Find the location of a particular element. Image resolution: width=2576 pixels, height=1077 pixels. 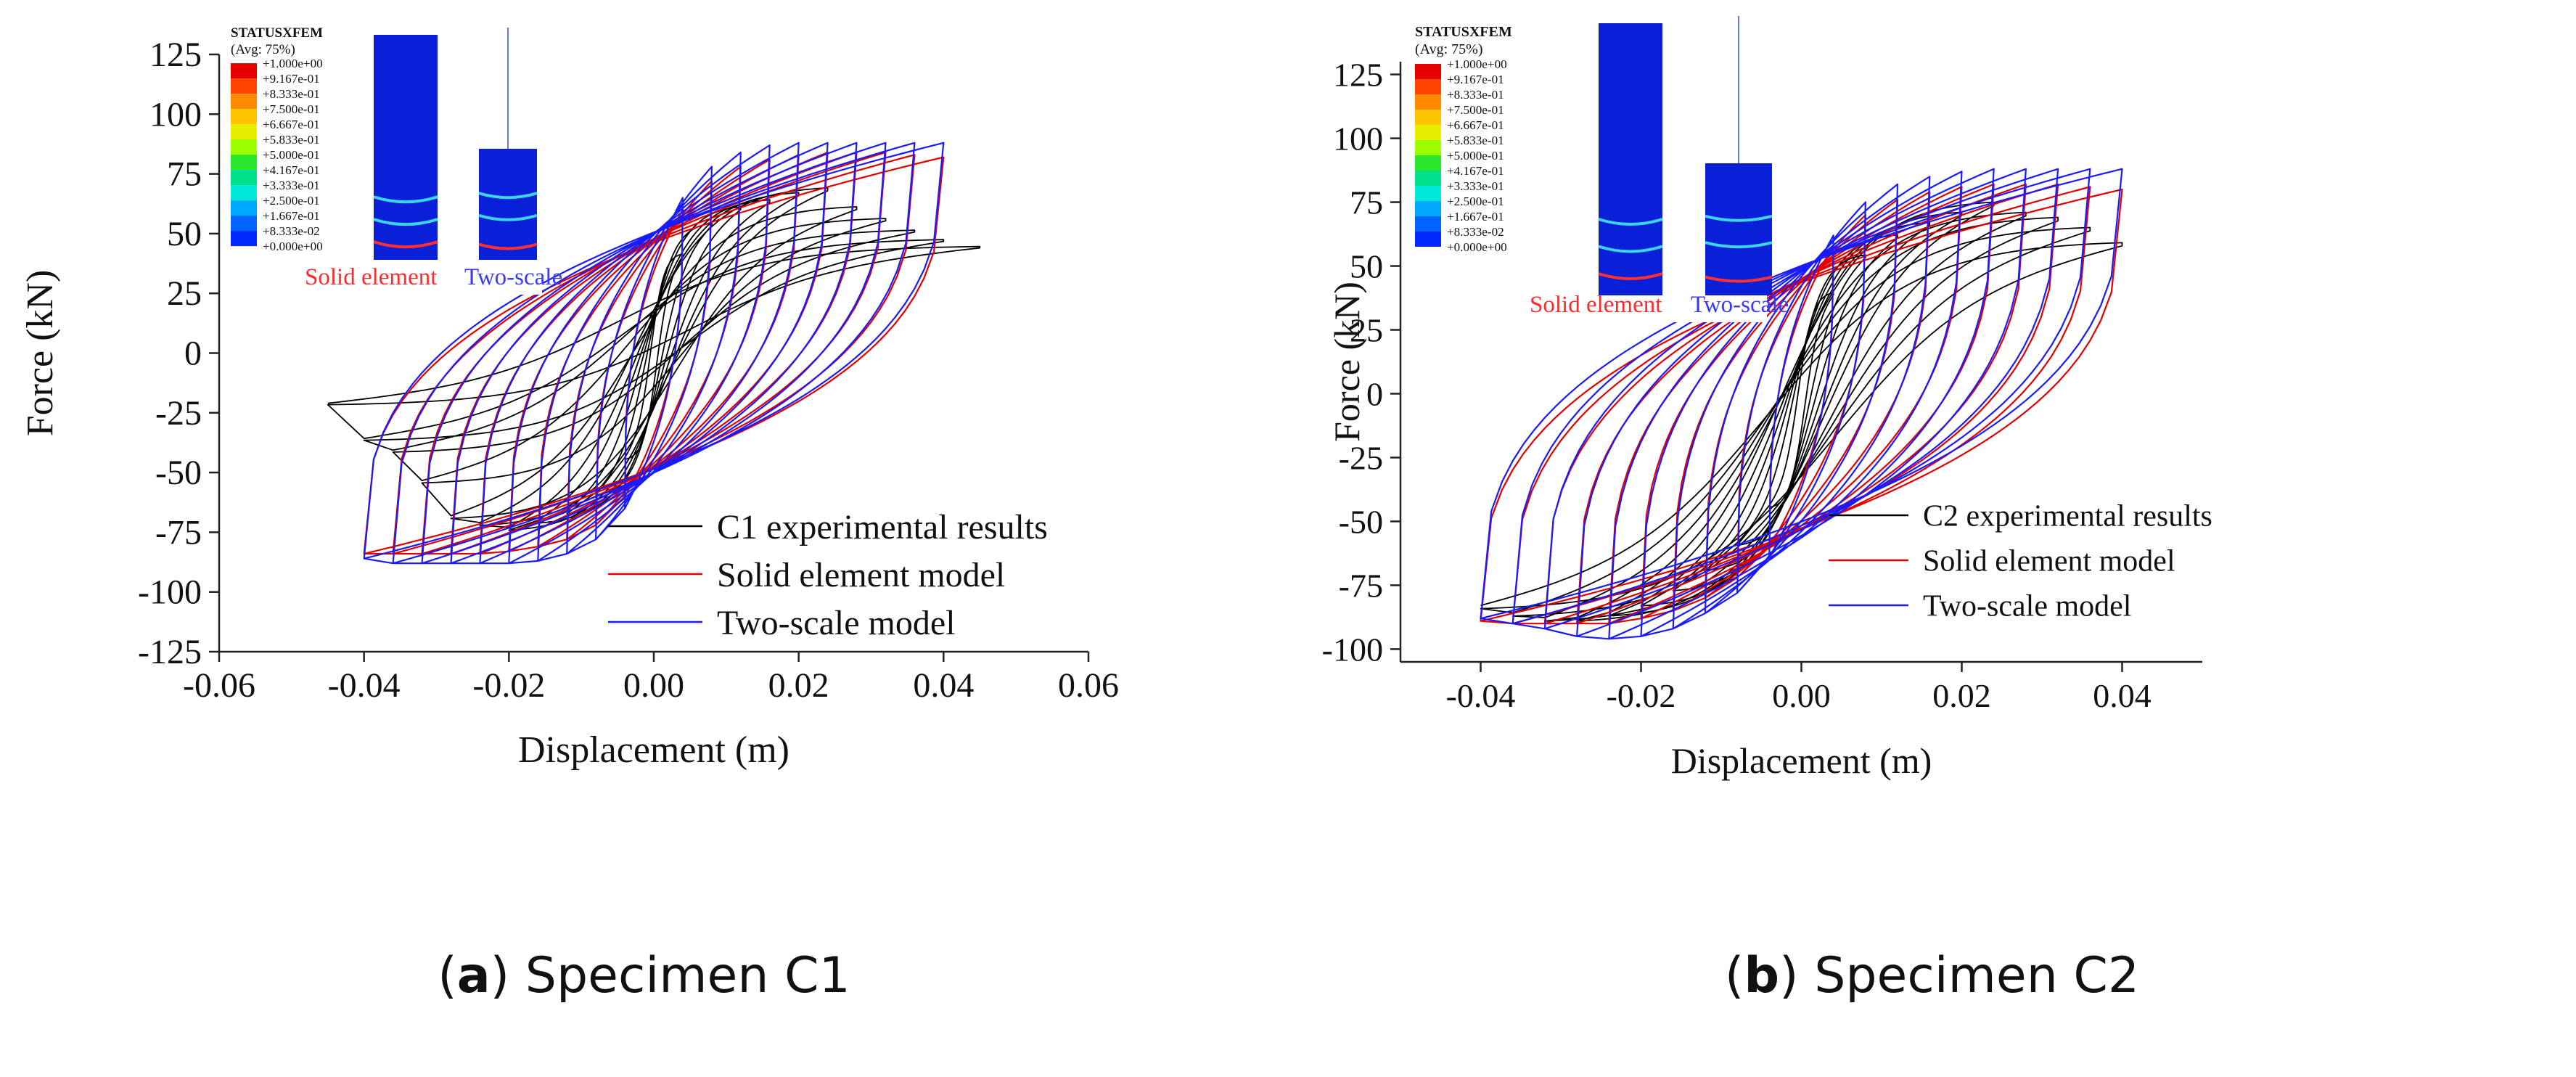

caption-a-text: Specimen C1 is located at coordinates (687, 975).